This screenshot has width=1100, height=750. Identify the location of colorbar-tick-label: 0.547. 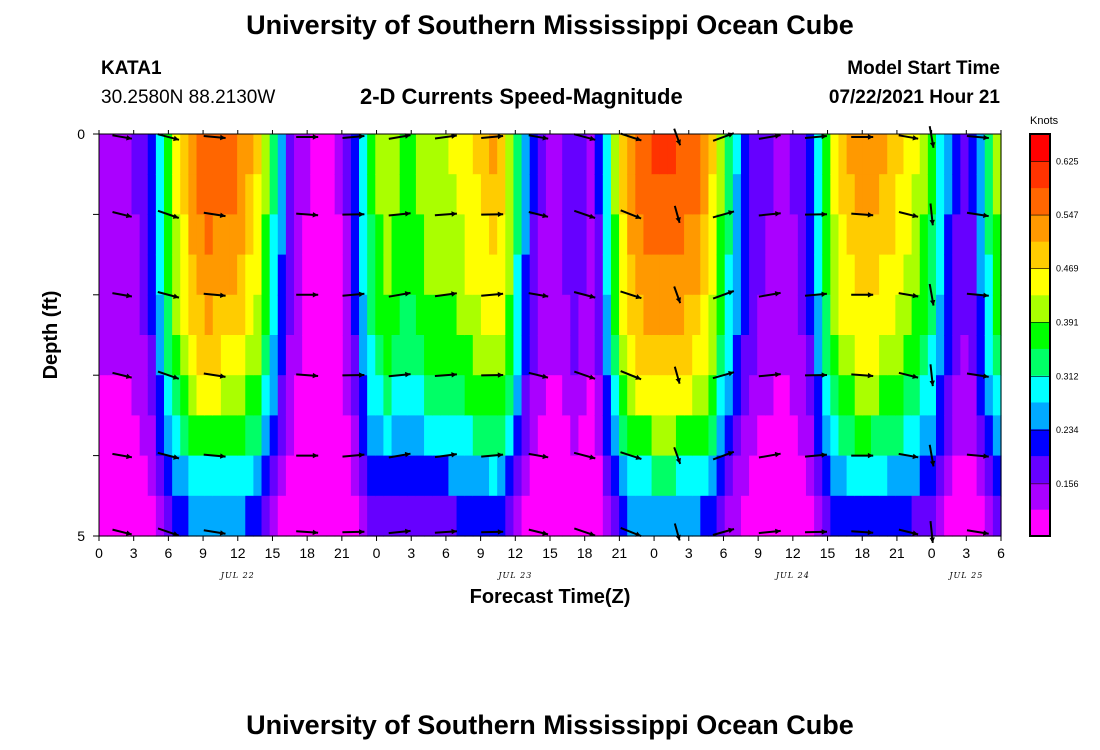
(1067, 215).